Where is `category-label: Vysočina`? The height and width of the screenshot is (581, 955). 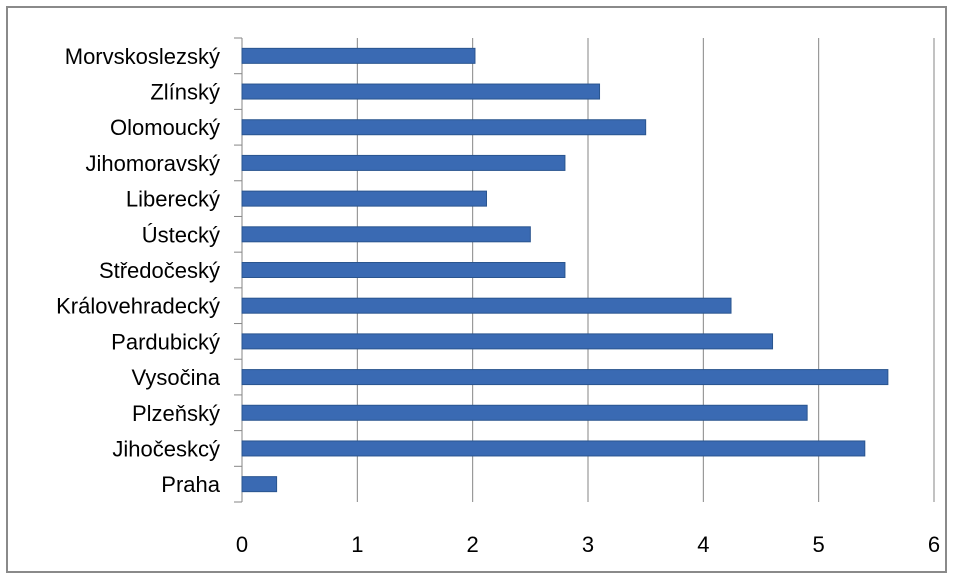
category-label: Vysočina is located at coordinates (176, 377).